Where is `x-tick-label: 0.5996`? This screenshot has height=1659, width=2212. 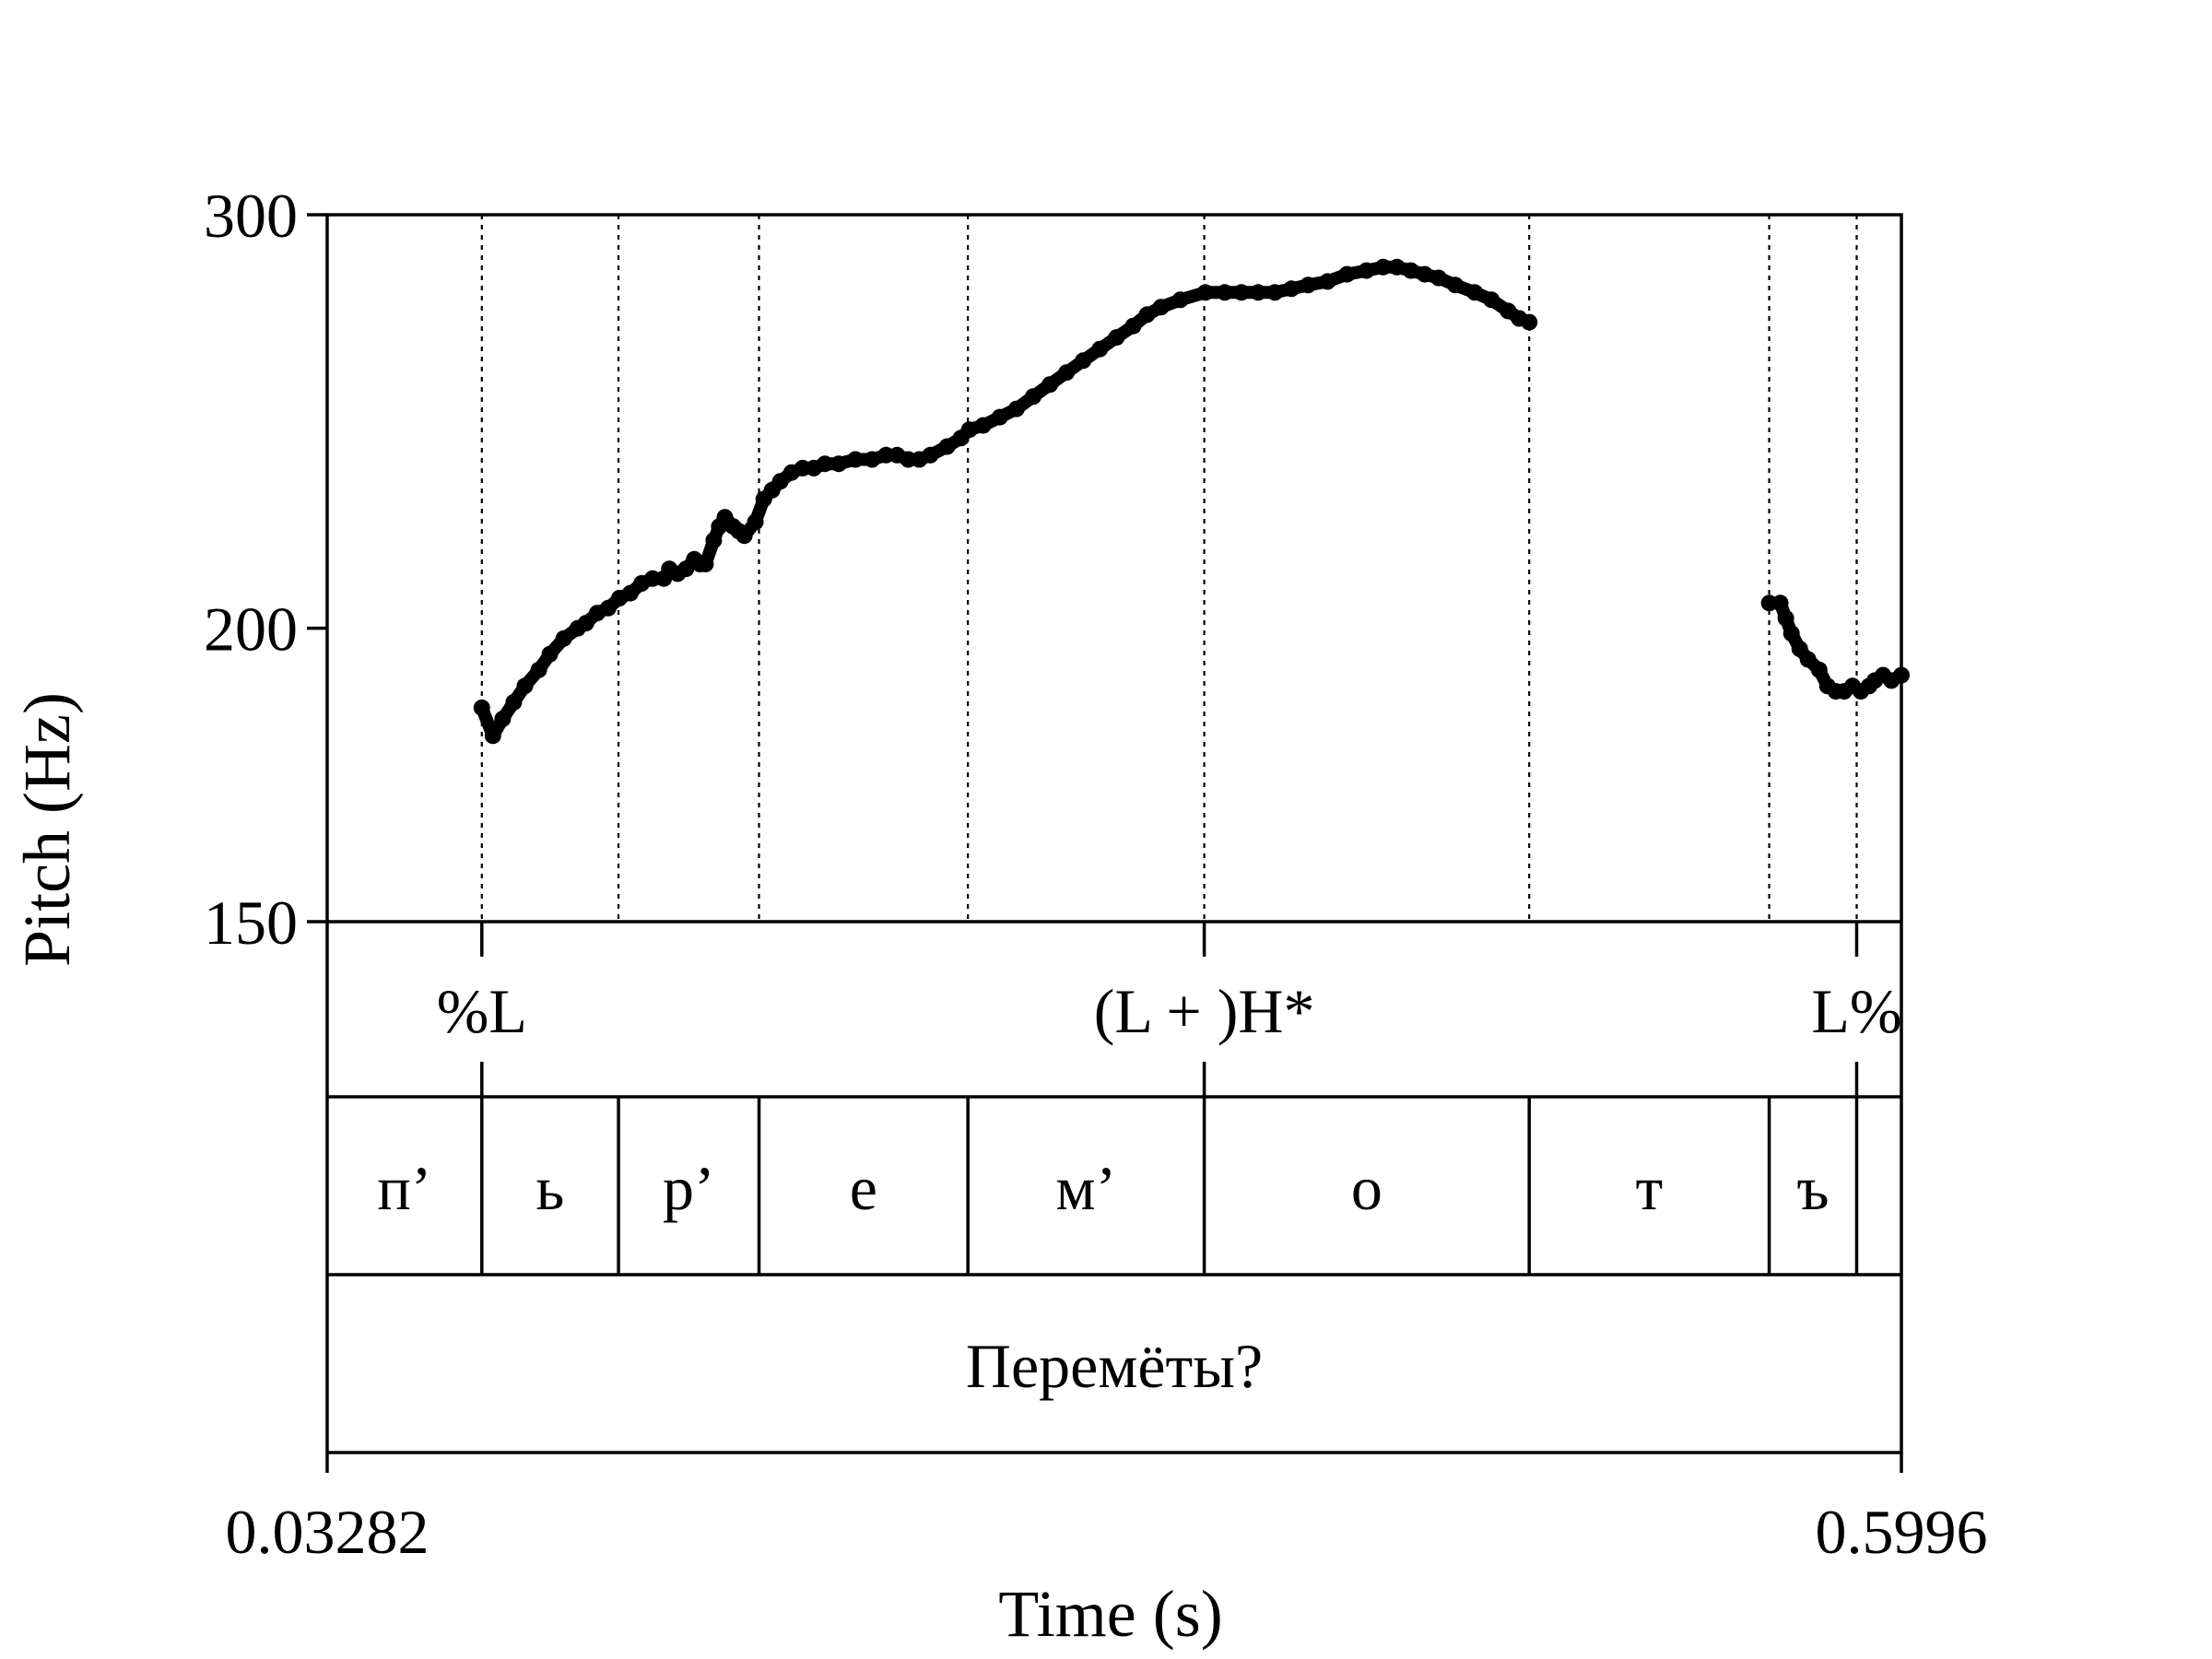
x-tick-label: 0.5996 is located at coordinates (1902, 1532).